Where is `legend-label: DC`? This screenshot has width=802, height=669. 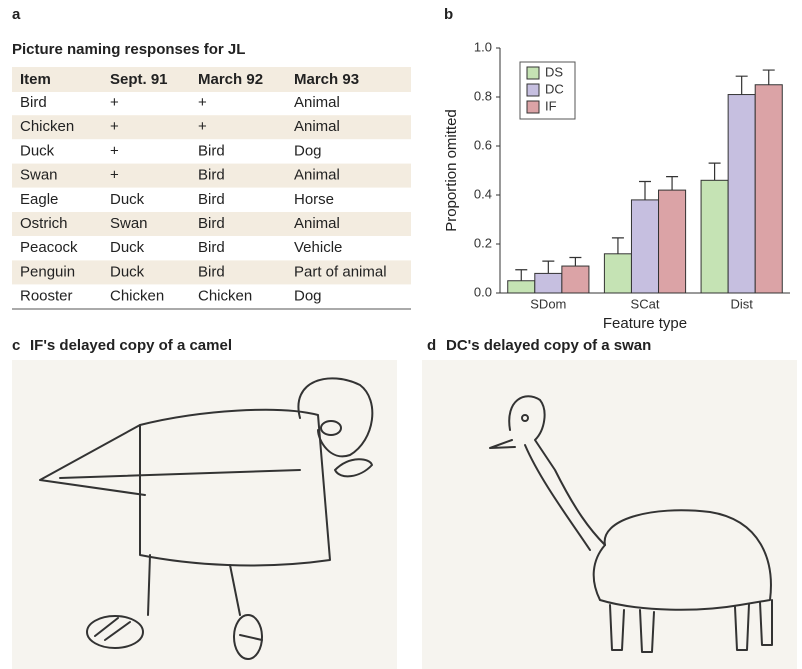
legend-label: DC is located at coordinates (554, 88).